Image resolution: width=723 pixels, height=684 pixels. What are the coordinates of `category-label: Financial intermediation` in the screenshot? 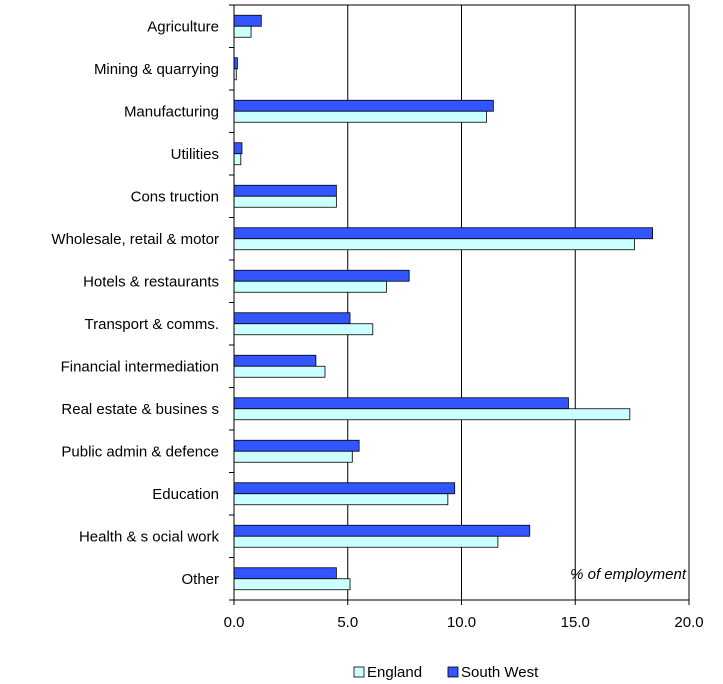 It's located at (140, 366).